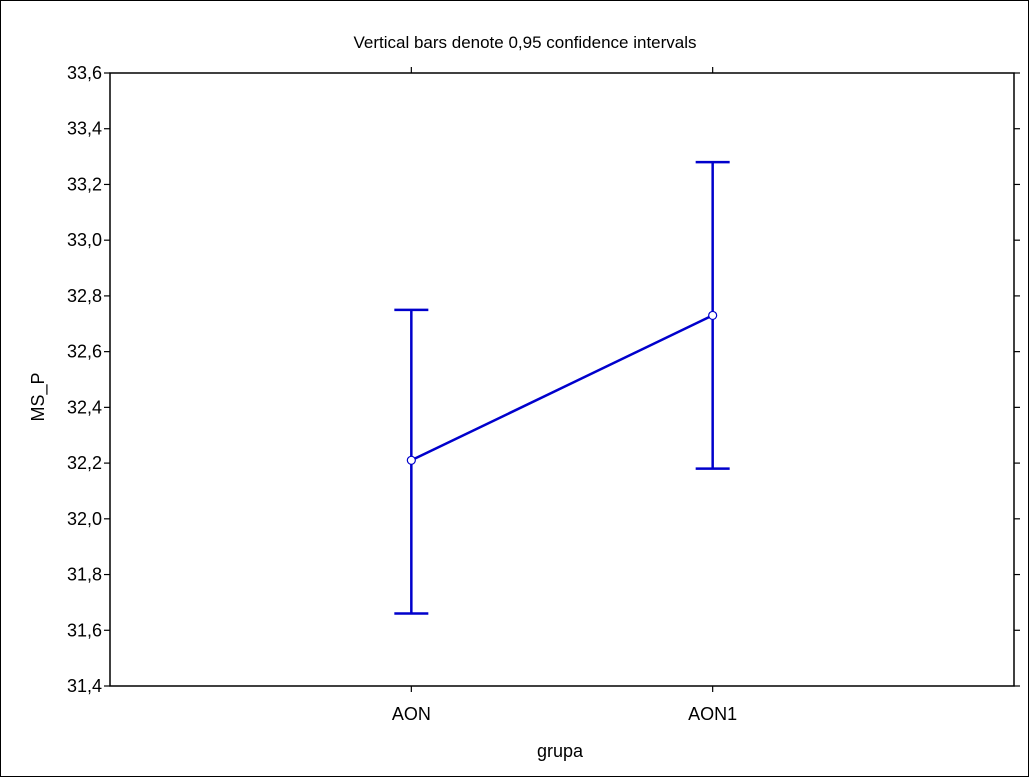  What do you see at coordinates (560, 751) in the screenshot?
I see `x-axis-label: grupa` at bounding box center [560, 751].